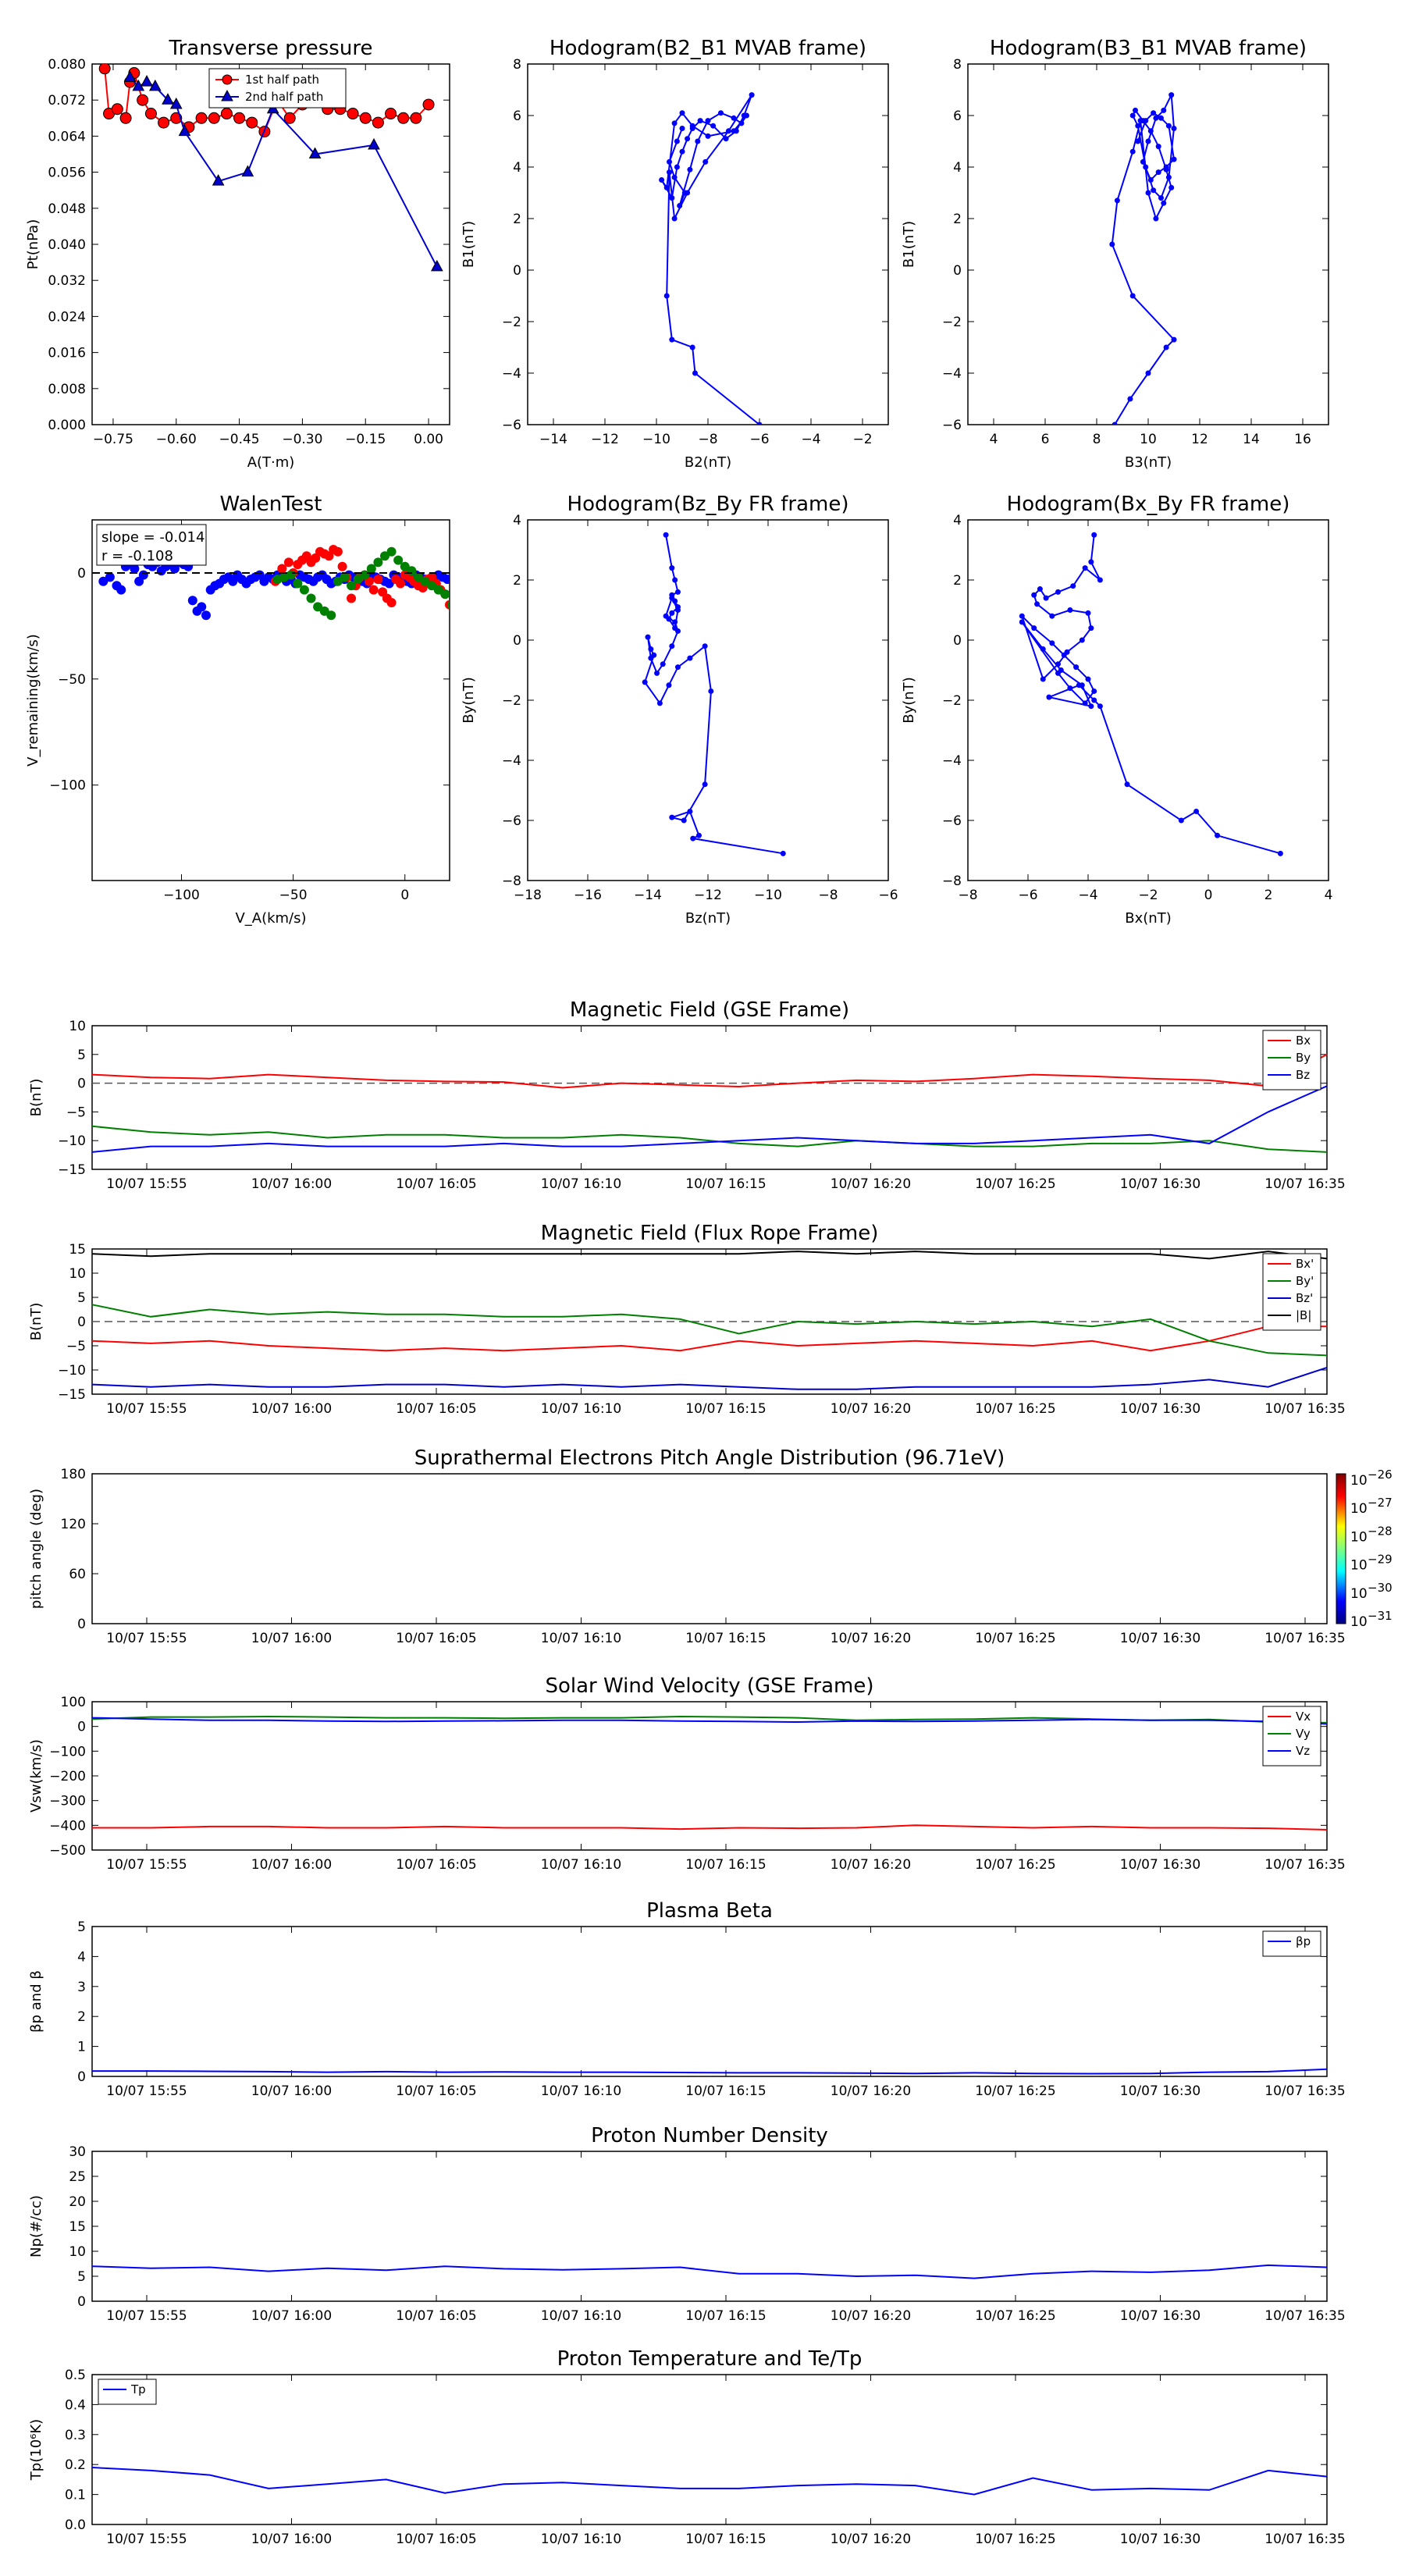  Describe the element at coordinates (512, 374) in the screenshot. I see `y-tick-label: −4` at that location.